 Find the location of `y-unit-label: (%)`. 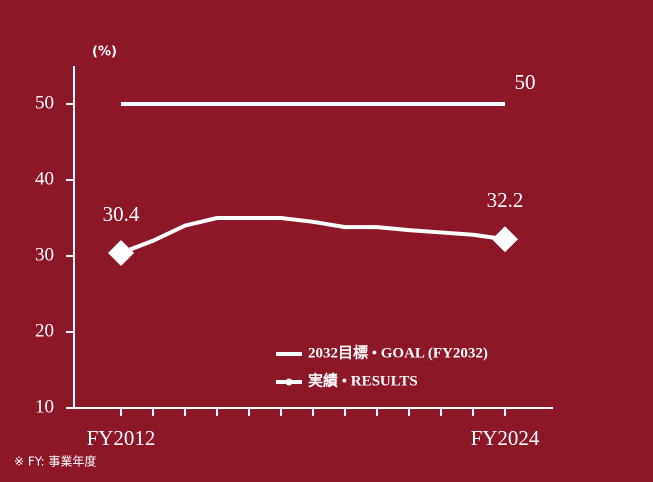

y-unit-label: (%) is located at coordinates (104, 52).